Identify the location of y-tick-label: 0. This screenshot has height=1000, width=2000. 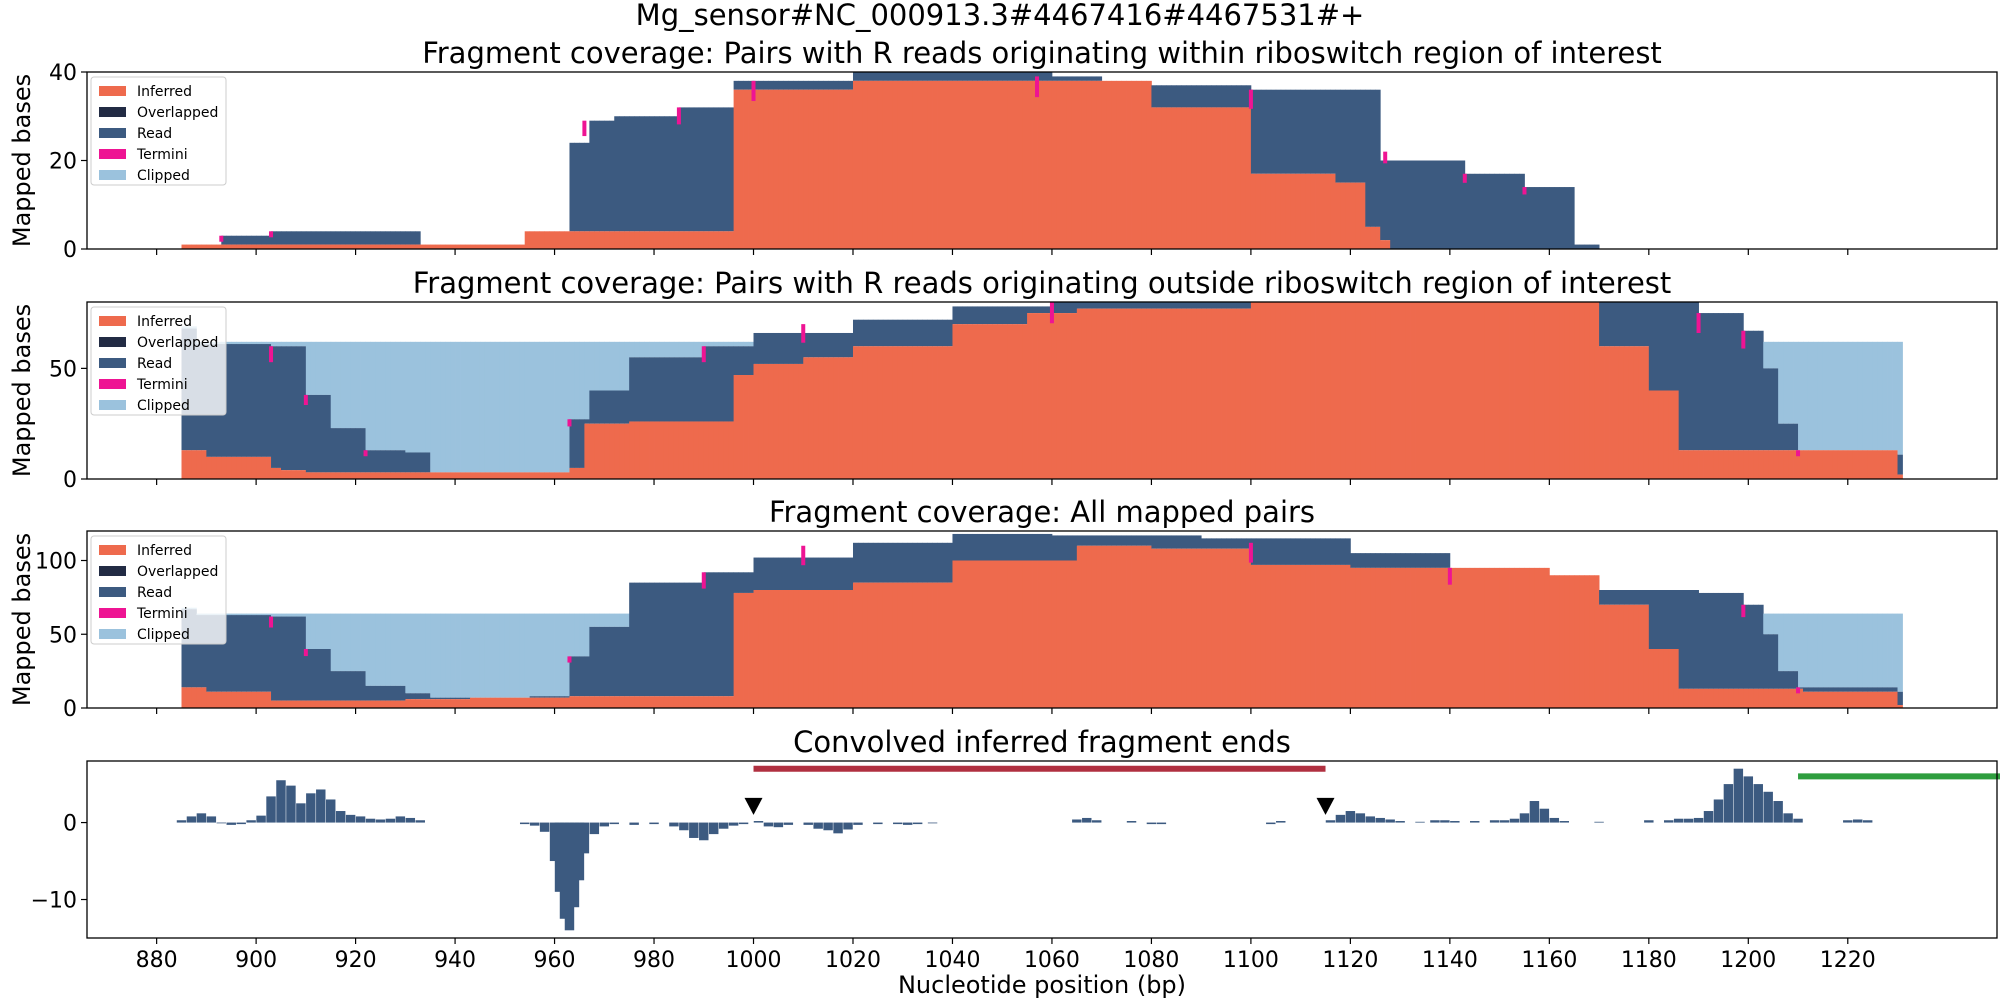
(70, 250).